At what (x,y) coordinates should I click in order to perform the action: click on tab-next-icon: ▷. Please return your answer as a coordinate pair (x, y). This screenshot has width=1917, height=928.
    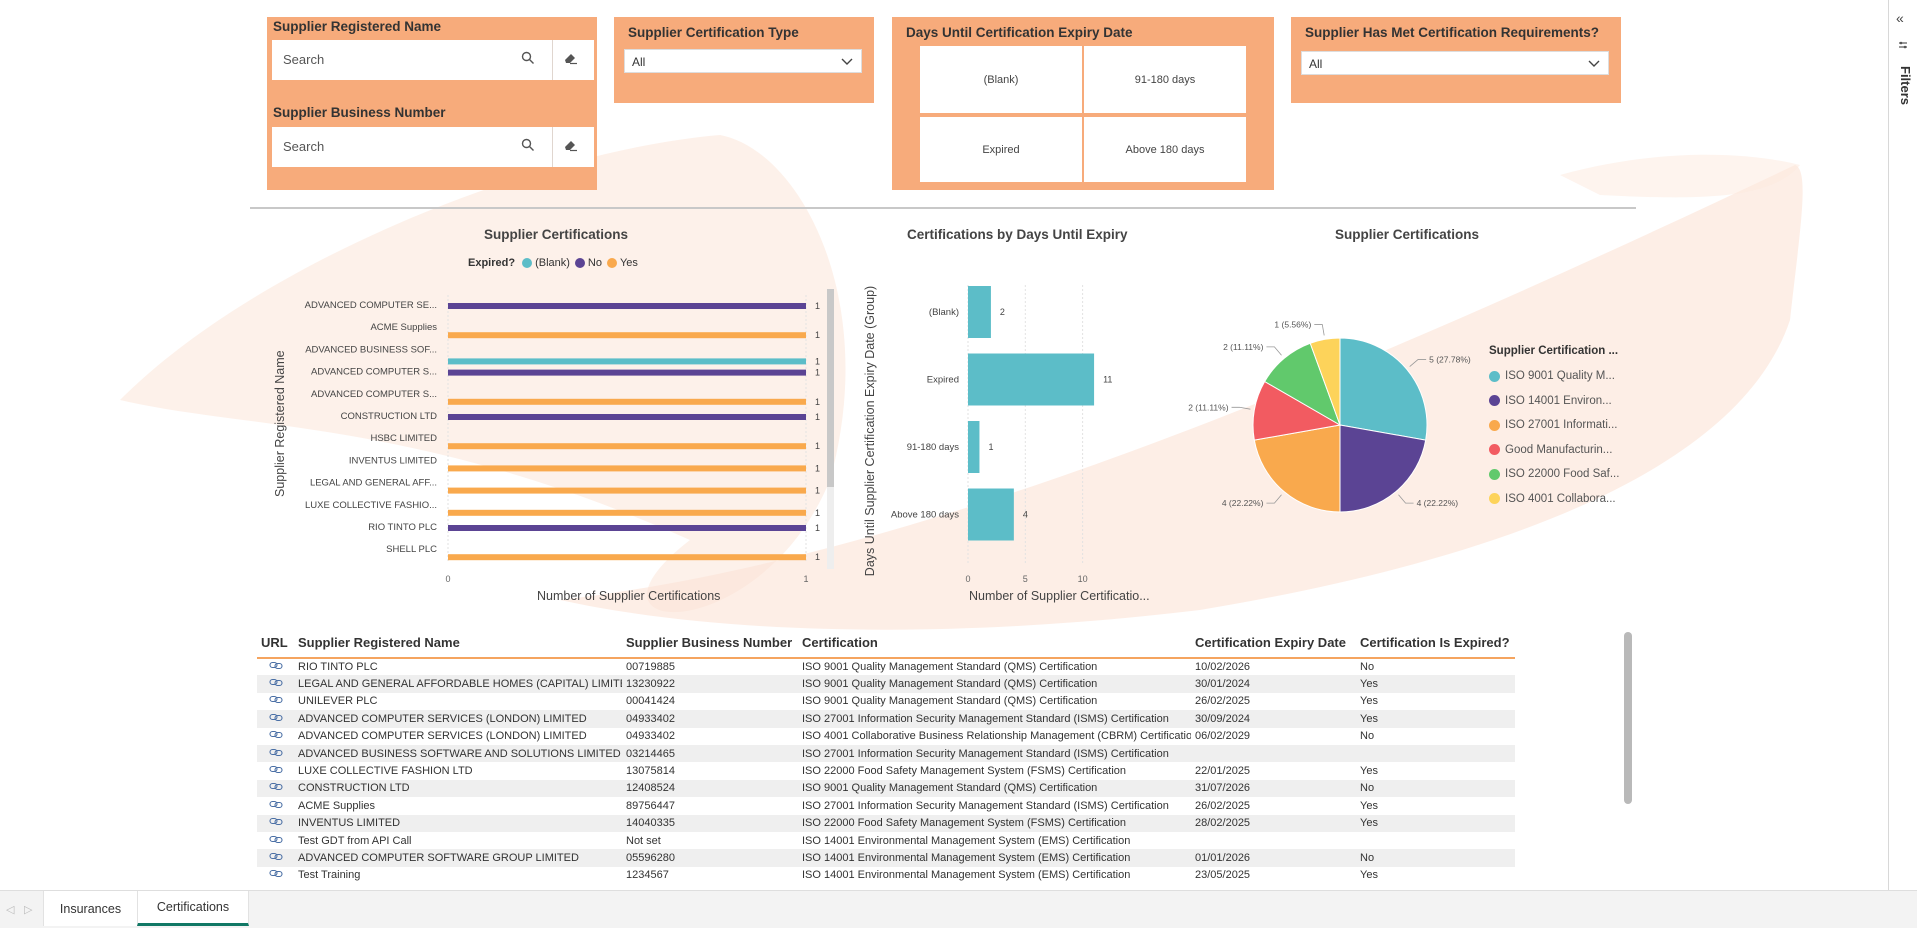
    Looking at the image, I should click on (28, 910).